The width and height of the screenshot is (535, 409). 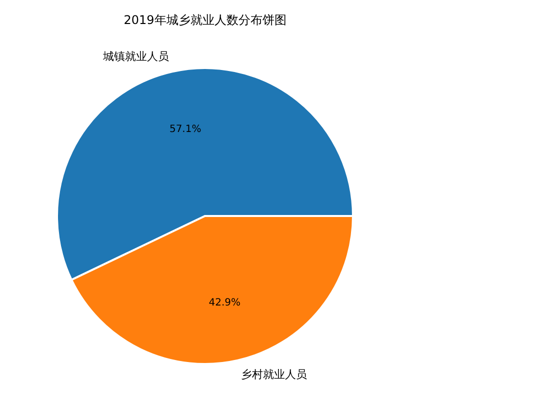 I want to click on slice-label: 乡村就业人员, so click(x=274, y=374).